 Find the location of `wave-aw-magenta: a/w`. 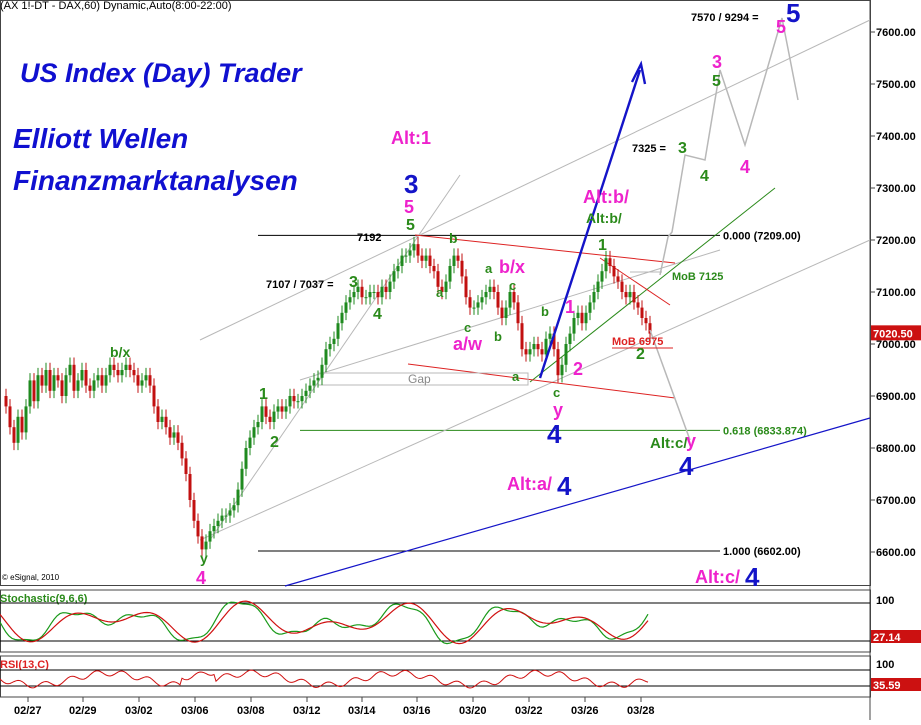

wave-aw-magenta: a/w is located at coordinates (468, 344).